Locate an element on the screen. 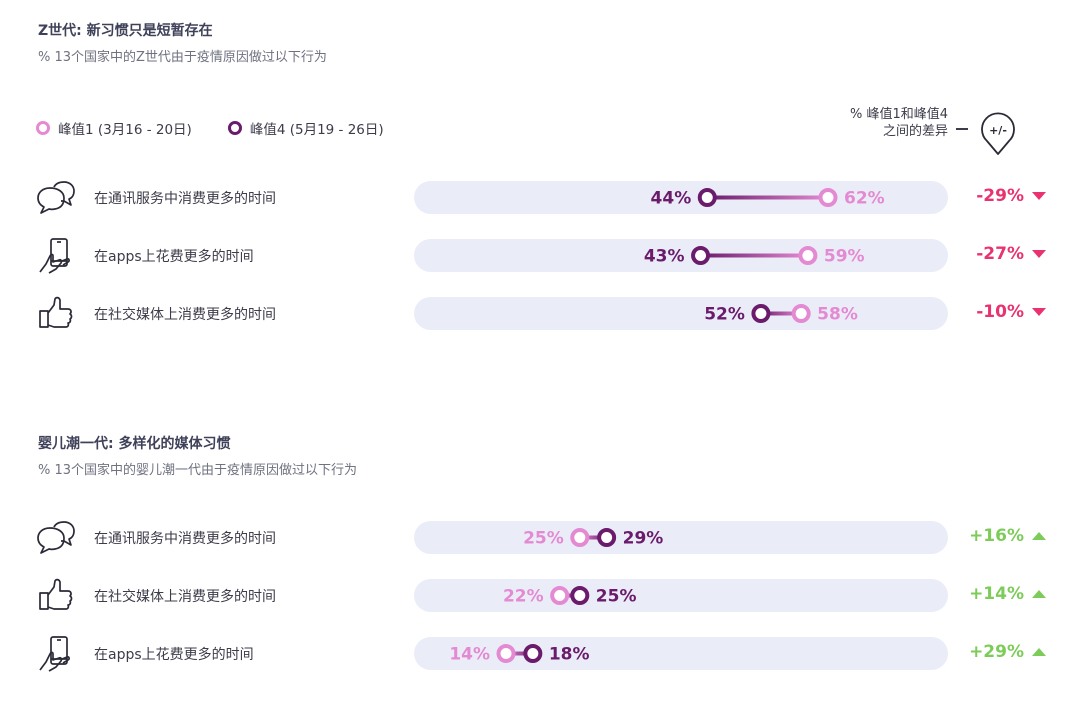  peak4-value-label: 52% is located at coordinates (724, 315).